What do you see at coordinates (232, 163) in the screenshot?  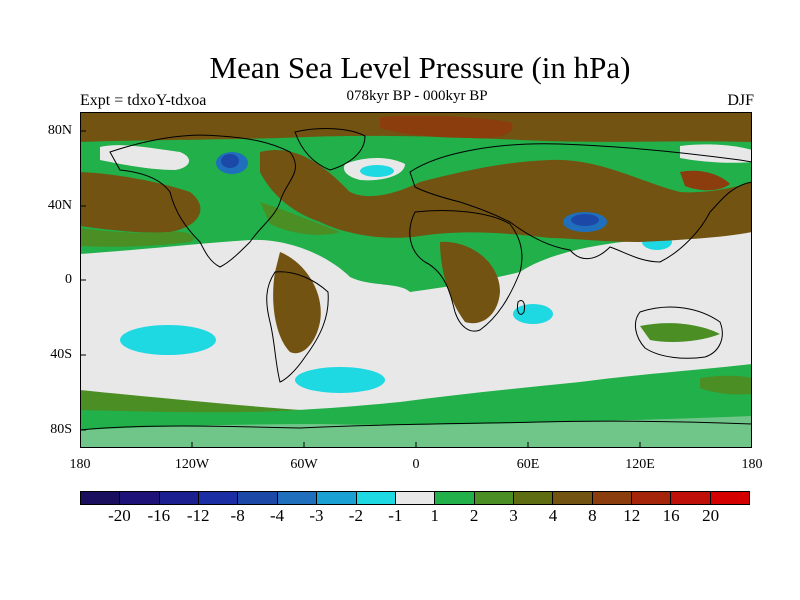 I see `low-canada` at bounding box center [232, 163].